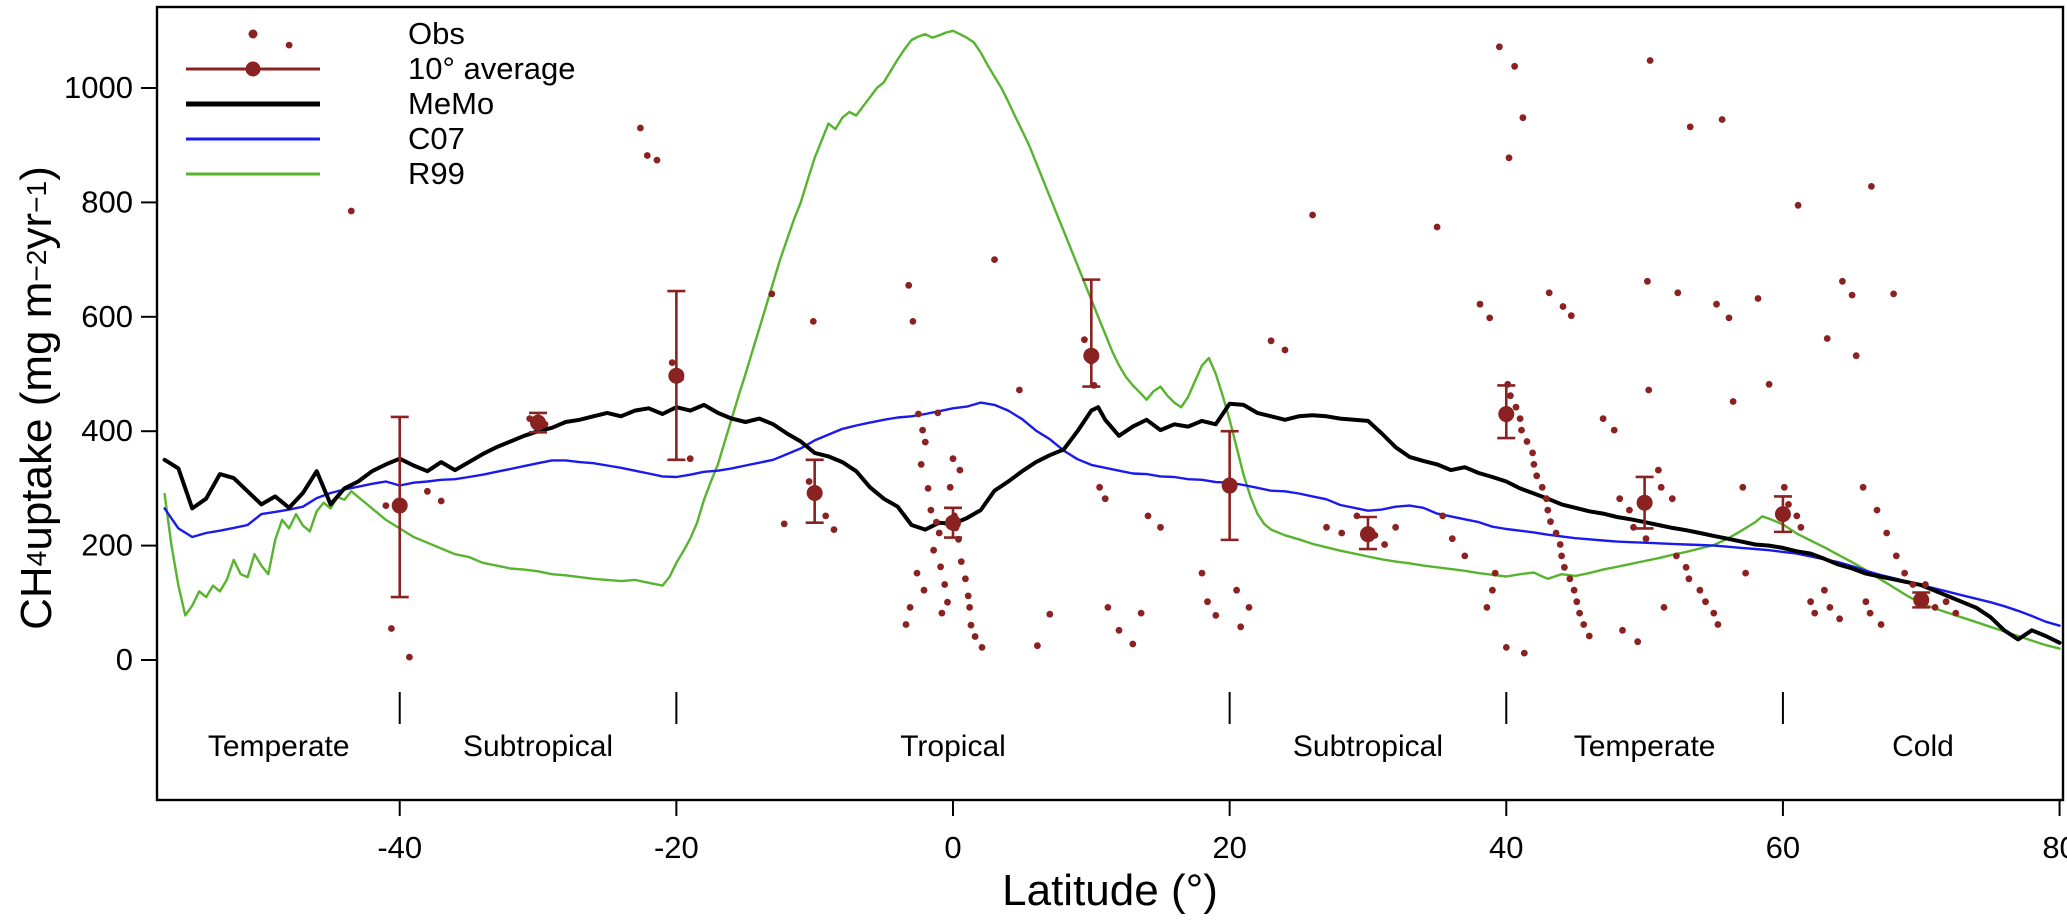 The image size is (2067, 921). I want to click on legend-label-r99: R99, so click(436, 173).